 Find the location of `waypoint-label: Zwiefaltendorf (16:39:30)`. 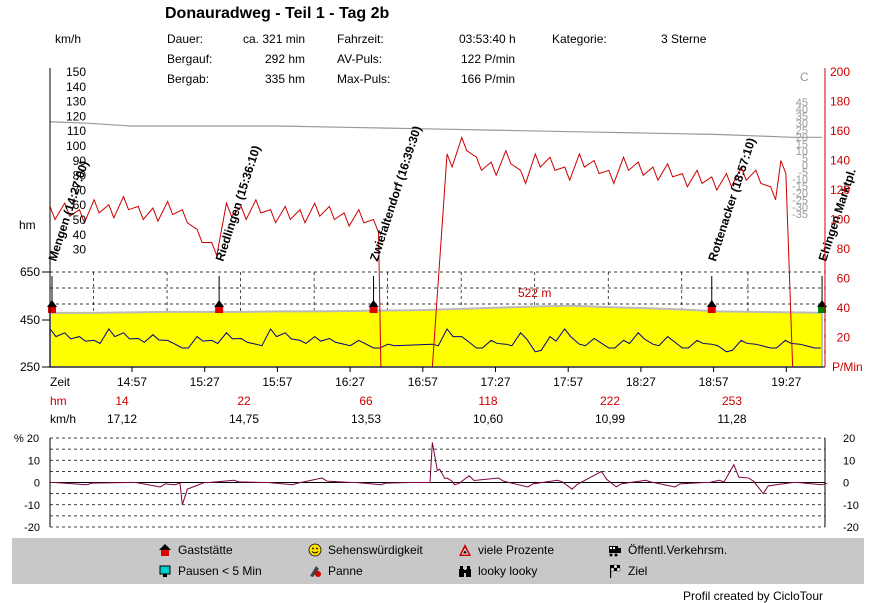

waypoint-label: Zwiefaltendorf (16:39:30) is located at coordinates (395, 193).